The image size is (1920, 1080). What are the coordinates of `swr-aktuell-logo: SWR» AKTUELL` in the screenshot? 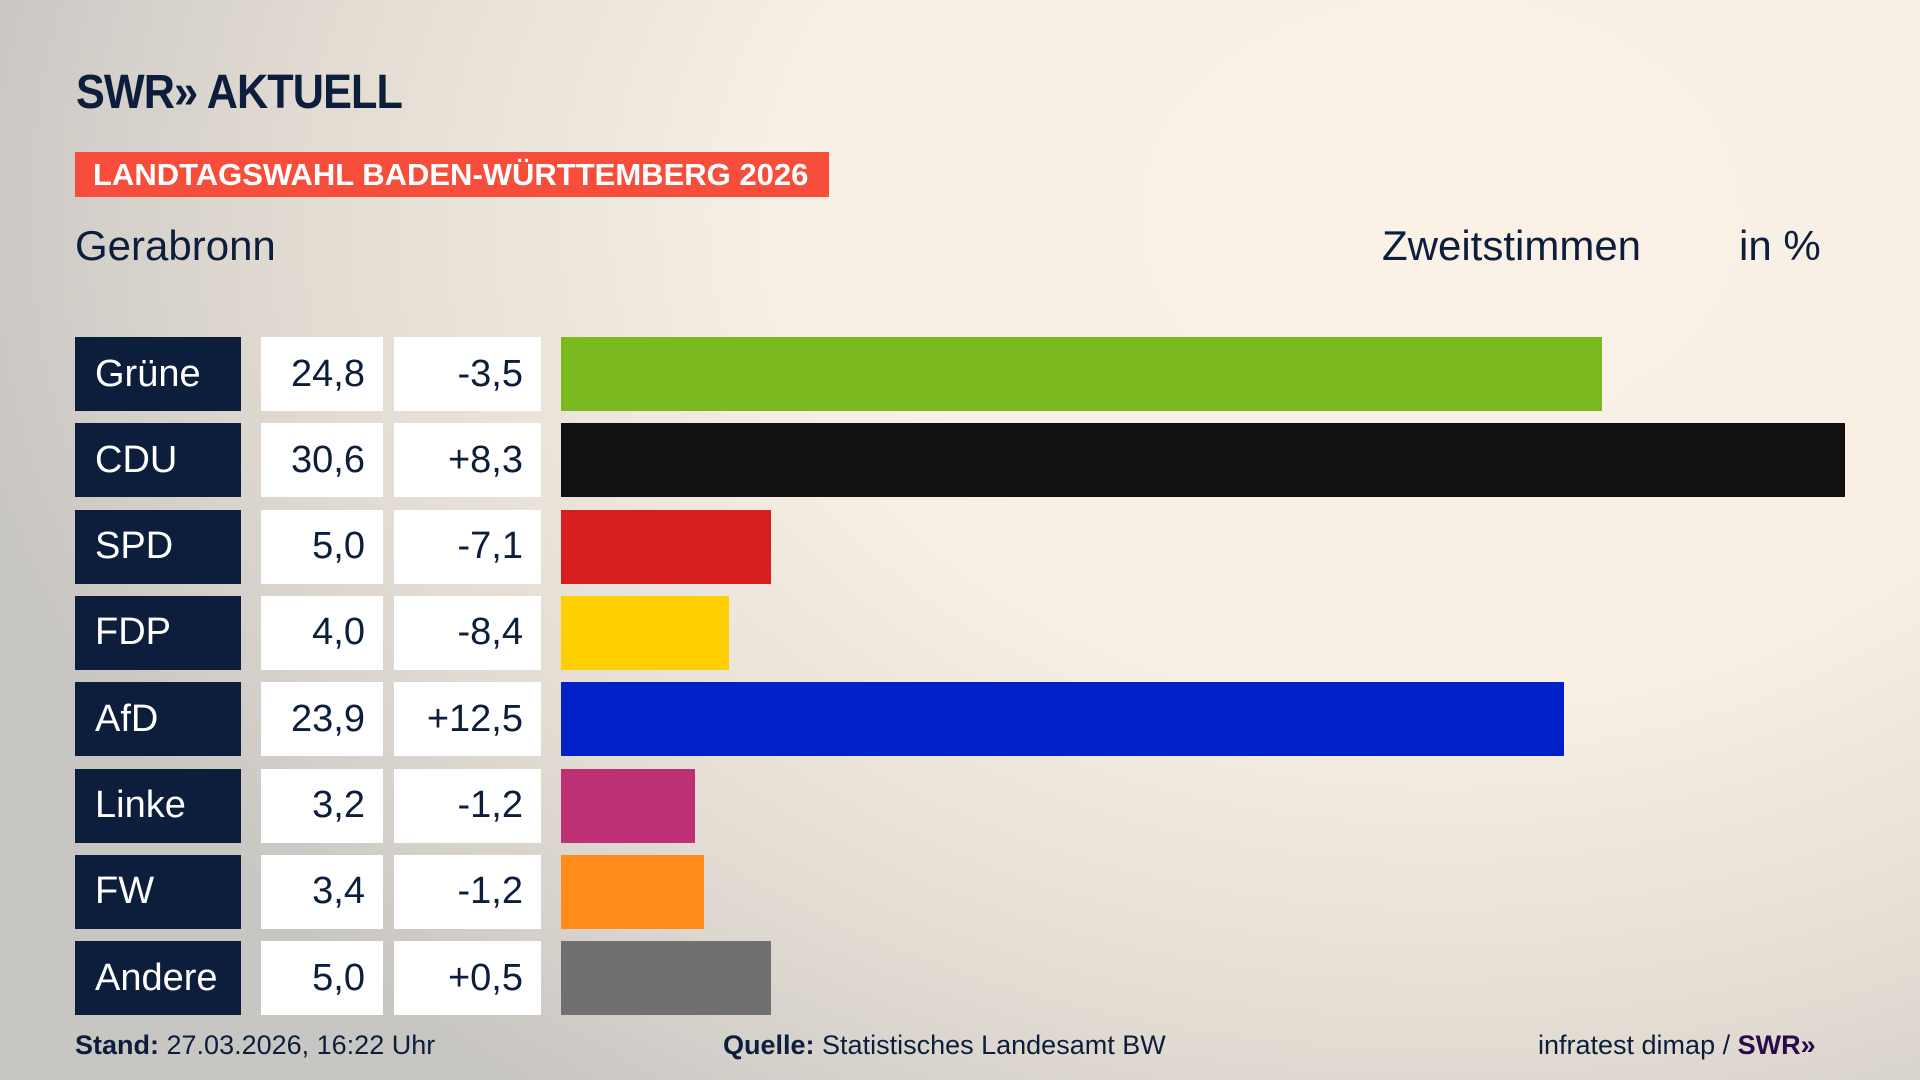 It's located at (239, 92).